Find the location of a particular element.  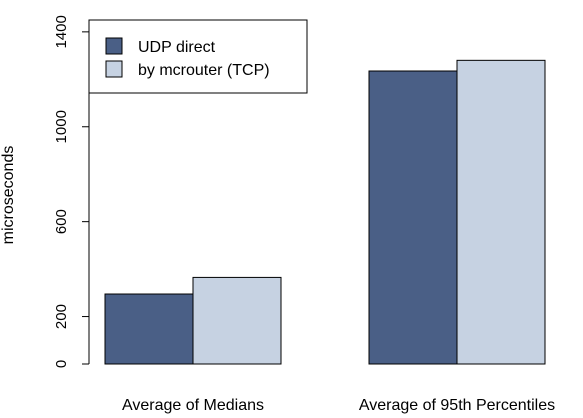

y-tick-label: 600 is located at coordinates (61, 221).